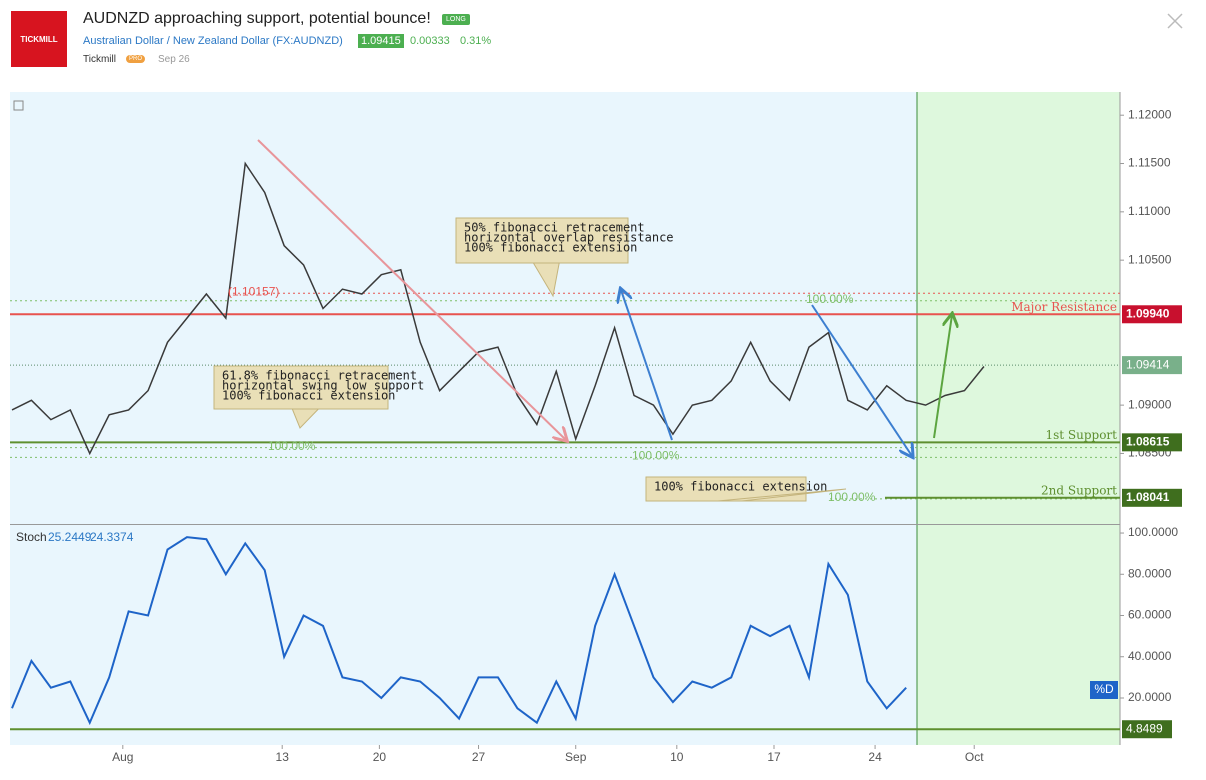  What do you see at coordinates (1081, 435) in the screenshot?
I see `level-name: 1st Support` at bounding box center [1081, 435].